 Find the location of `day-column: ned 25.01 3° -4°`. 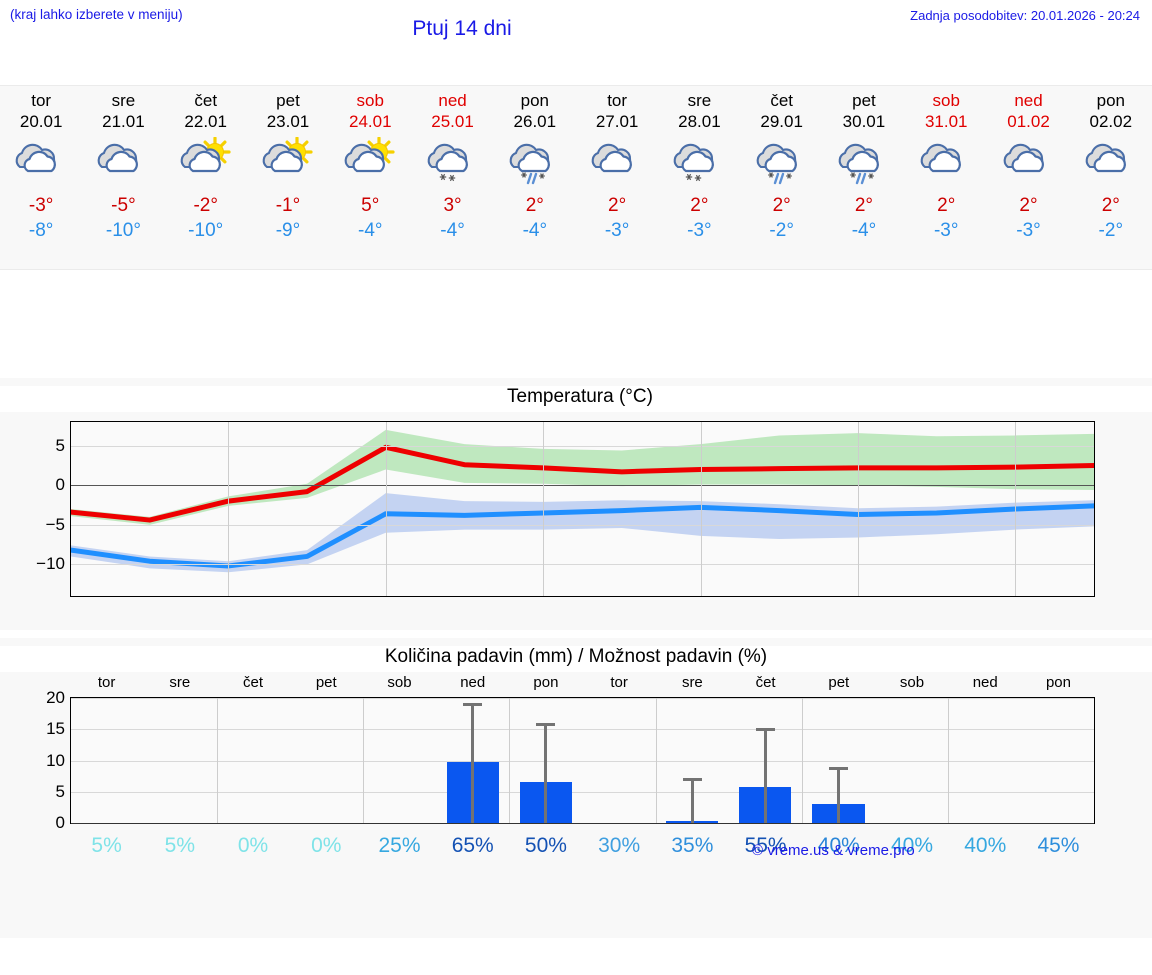

day-column: ned 25.01 3° -4° is located at coordinates (452, 177).